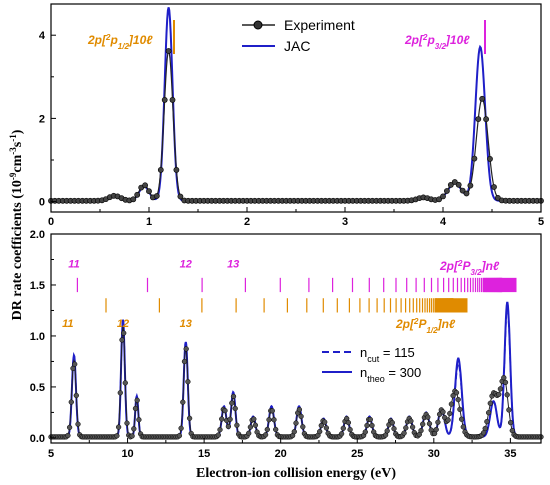  I want to click on top-x-tick-label: 0, so click(51, 222).